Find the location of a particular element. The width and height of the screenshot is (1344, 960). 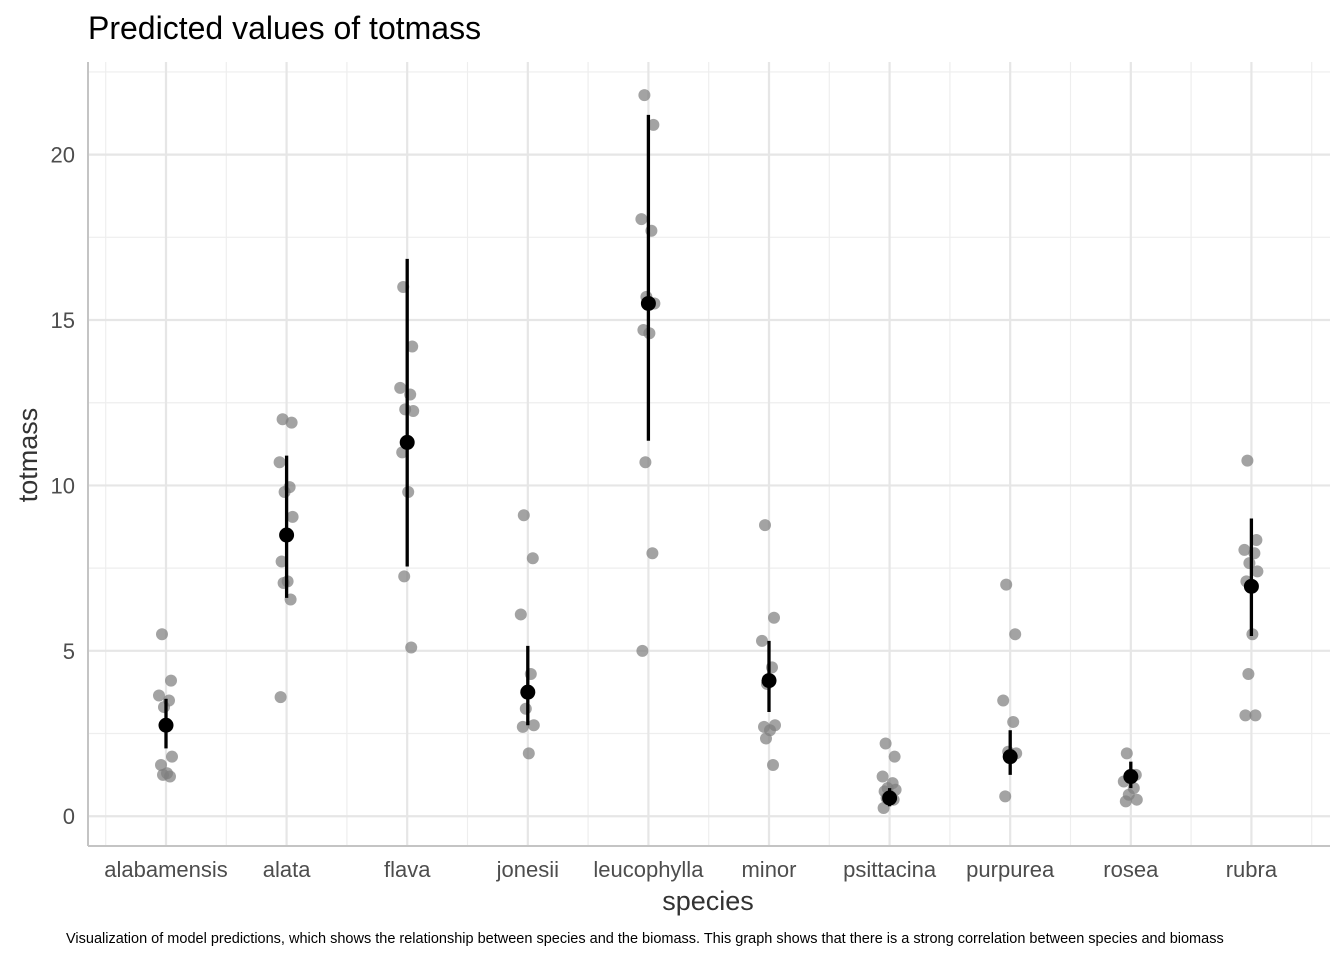

x-tick-label: rosea is located at coordinates (1131, 869).